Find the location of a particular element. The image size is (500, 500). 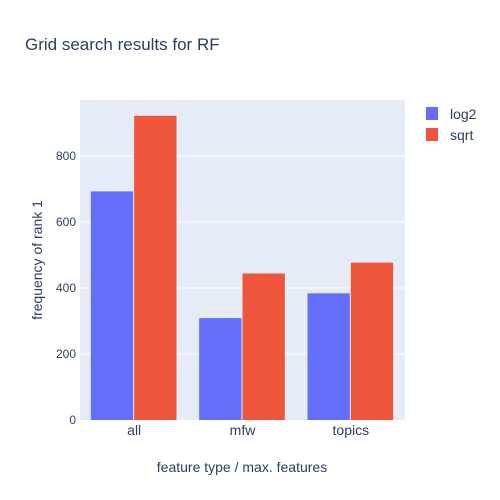

bar-sqrt-all is located at coordinates (155, 267).